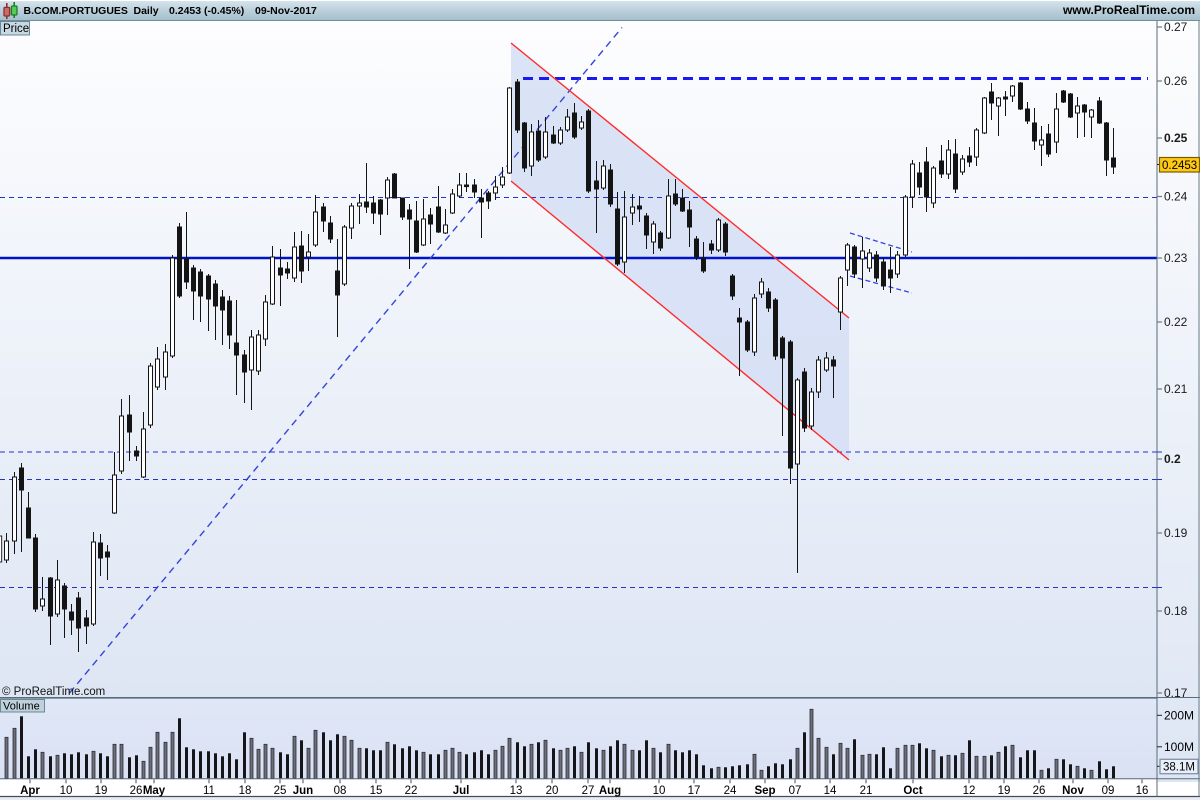  Describe the element at coordinates (16, 29) in the screenshot. I see `svg-text: Price` at that location.